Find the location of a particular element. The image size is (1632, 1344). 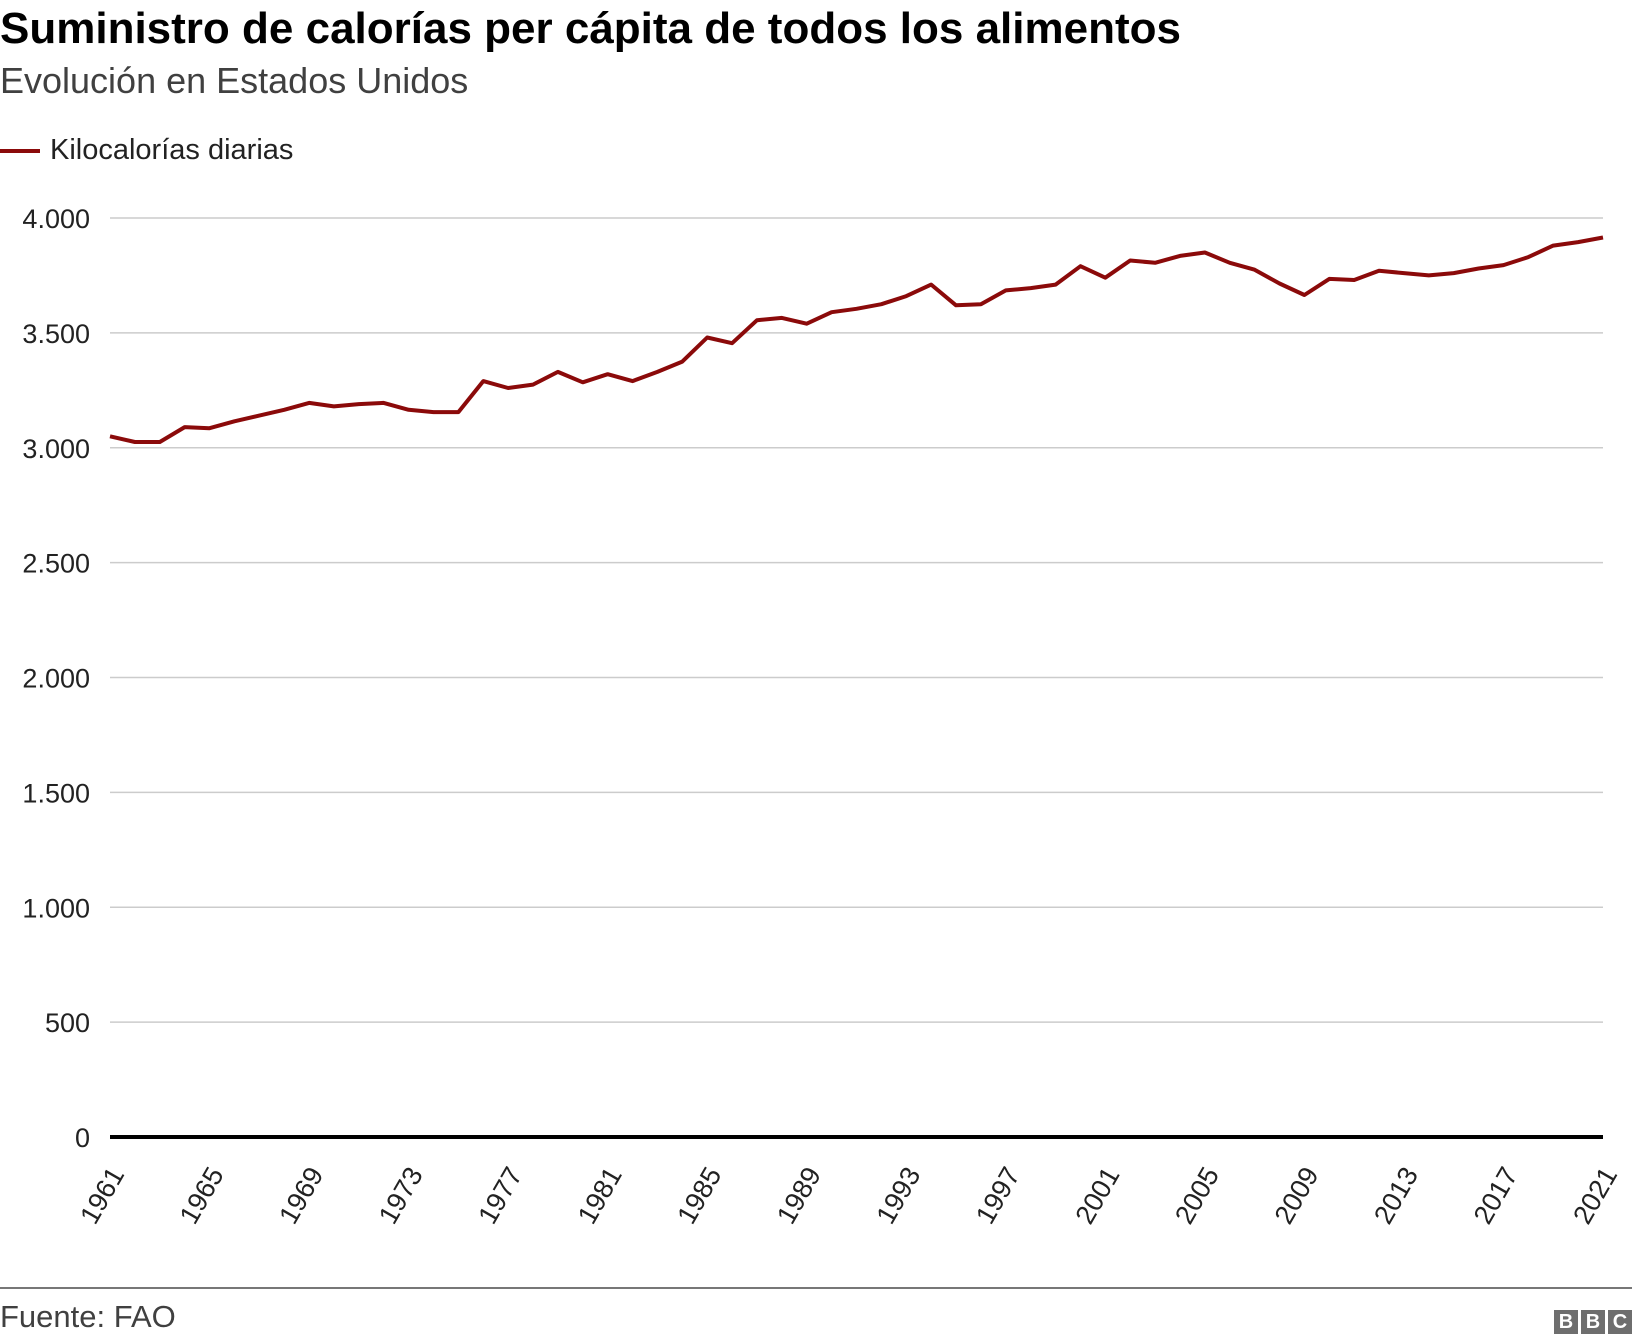

legend-swatch-line is located at coordinates (20, 150).